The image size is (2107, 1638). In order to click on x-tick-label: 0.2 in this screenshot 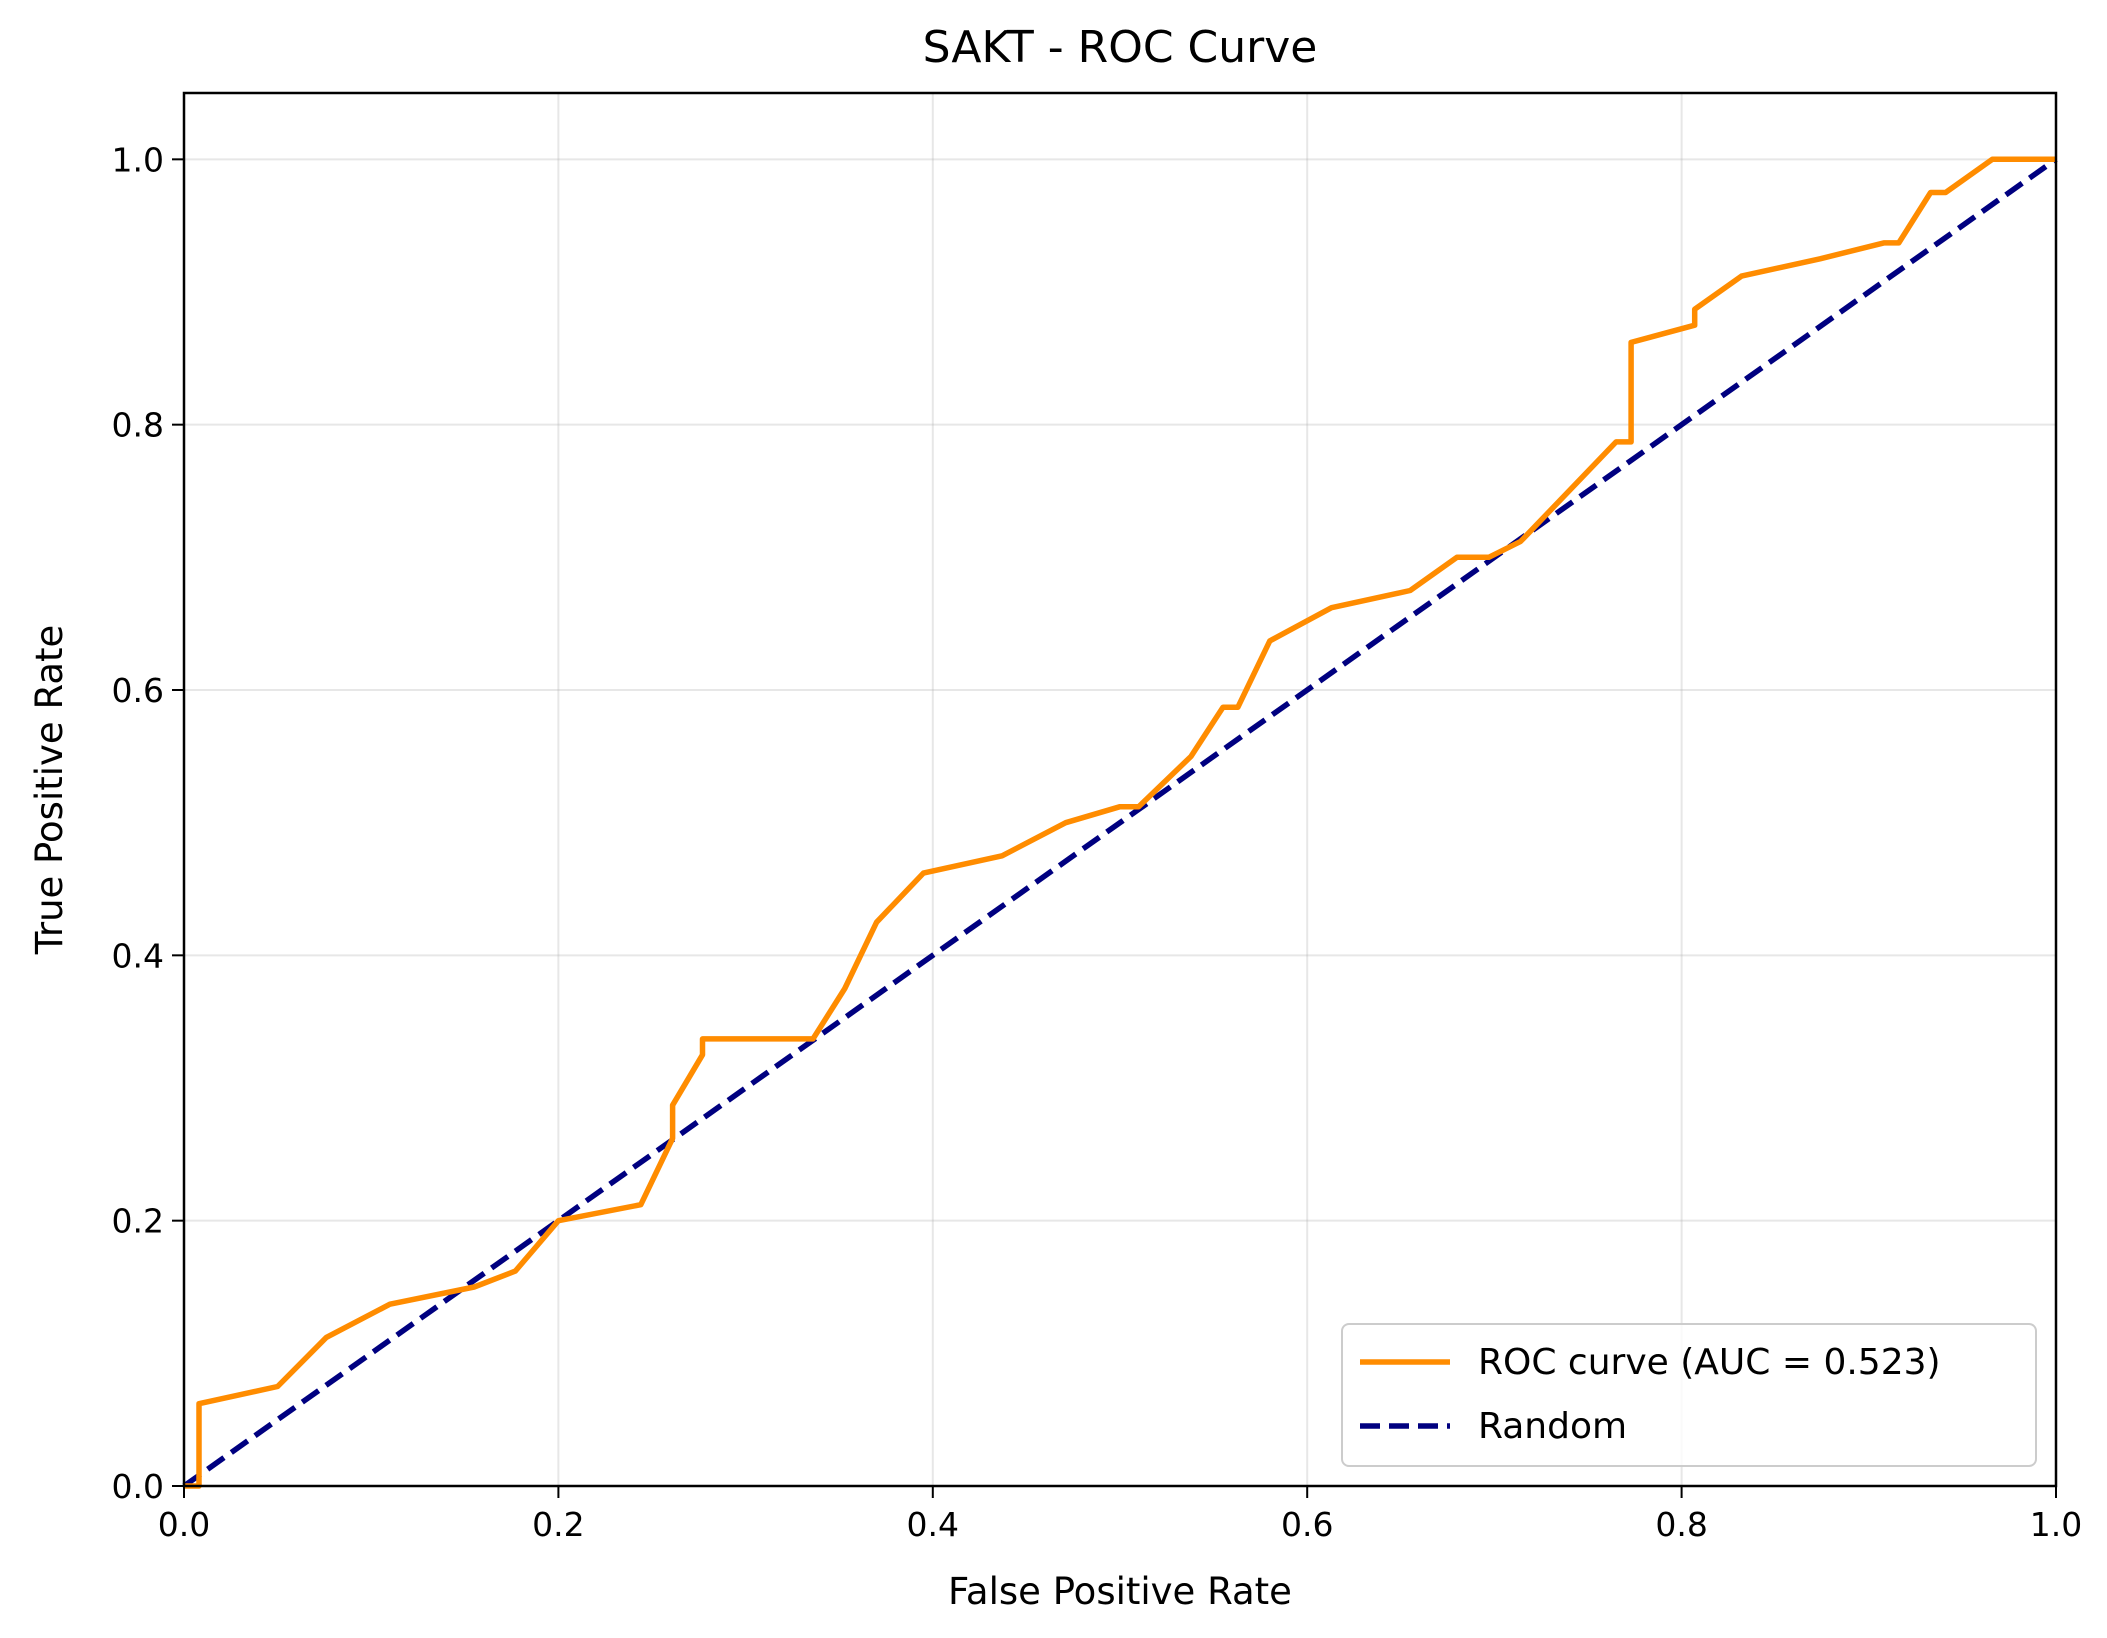, I will do `click(558, 1524)`.